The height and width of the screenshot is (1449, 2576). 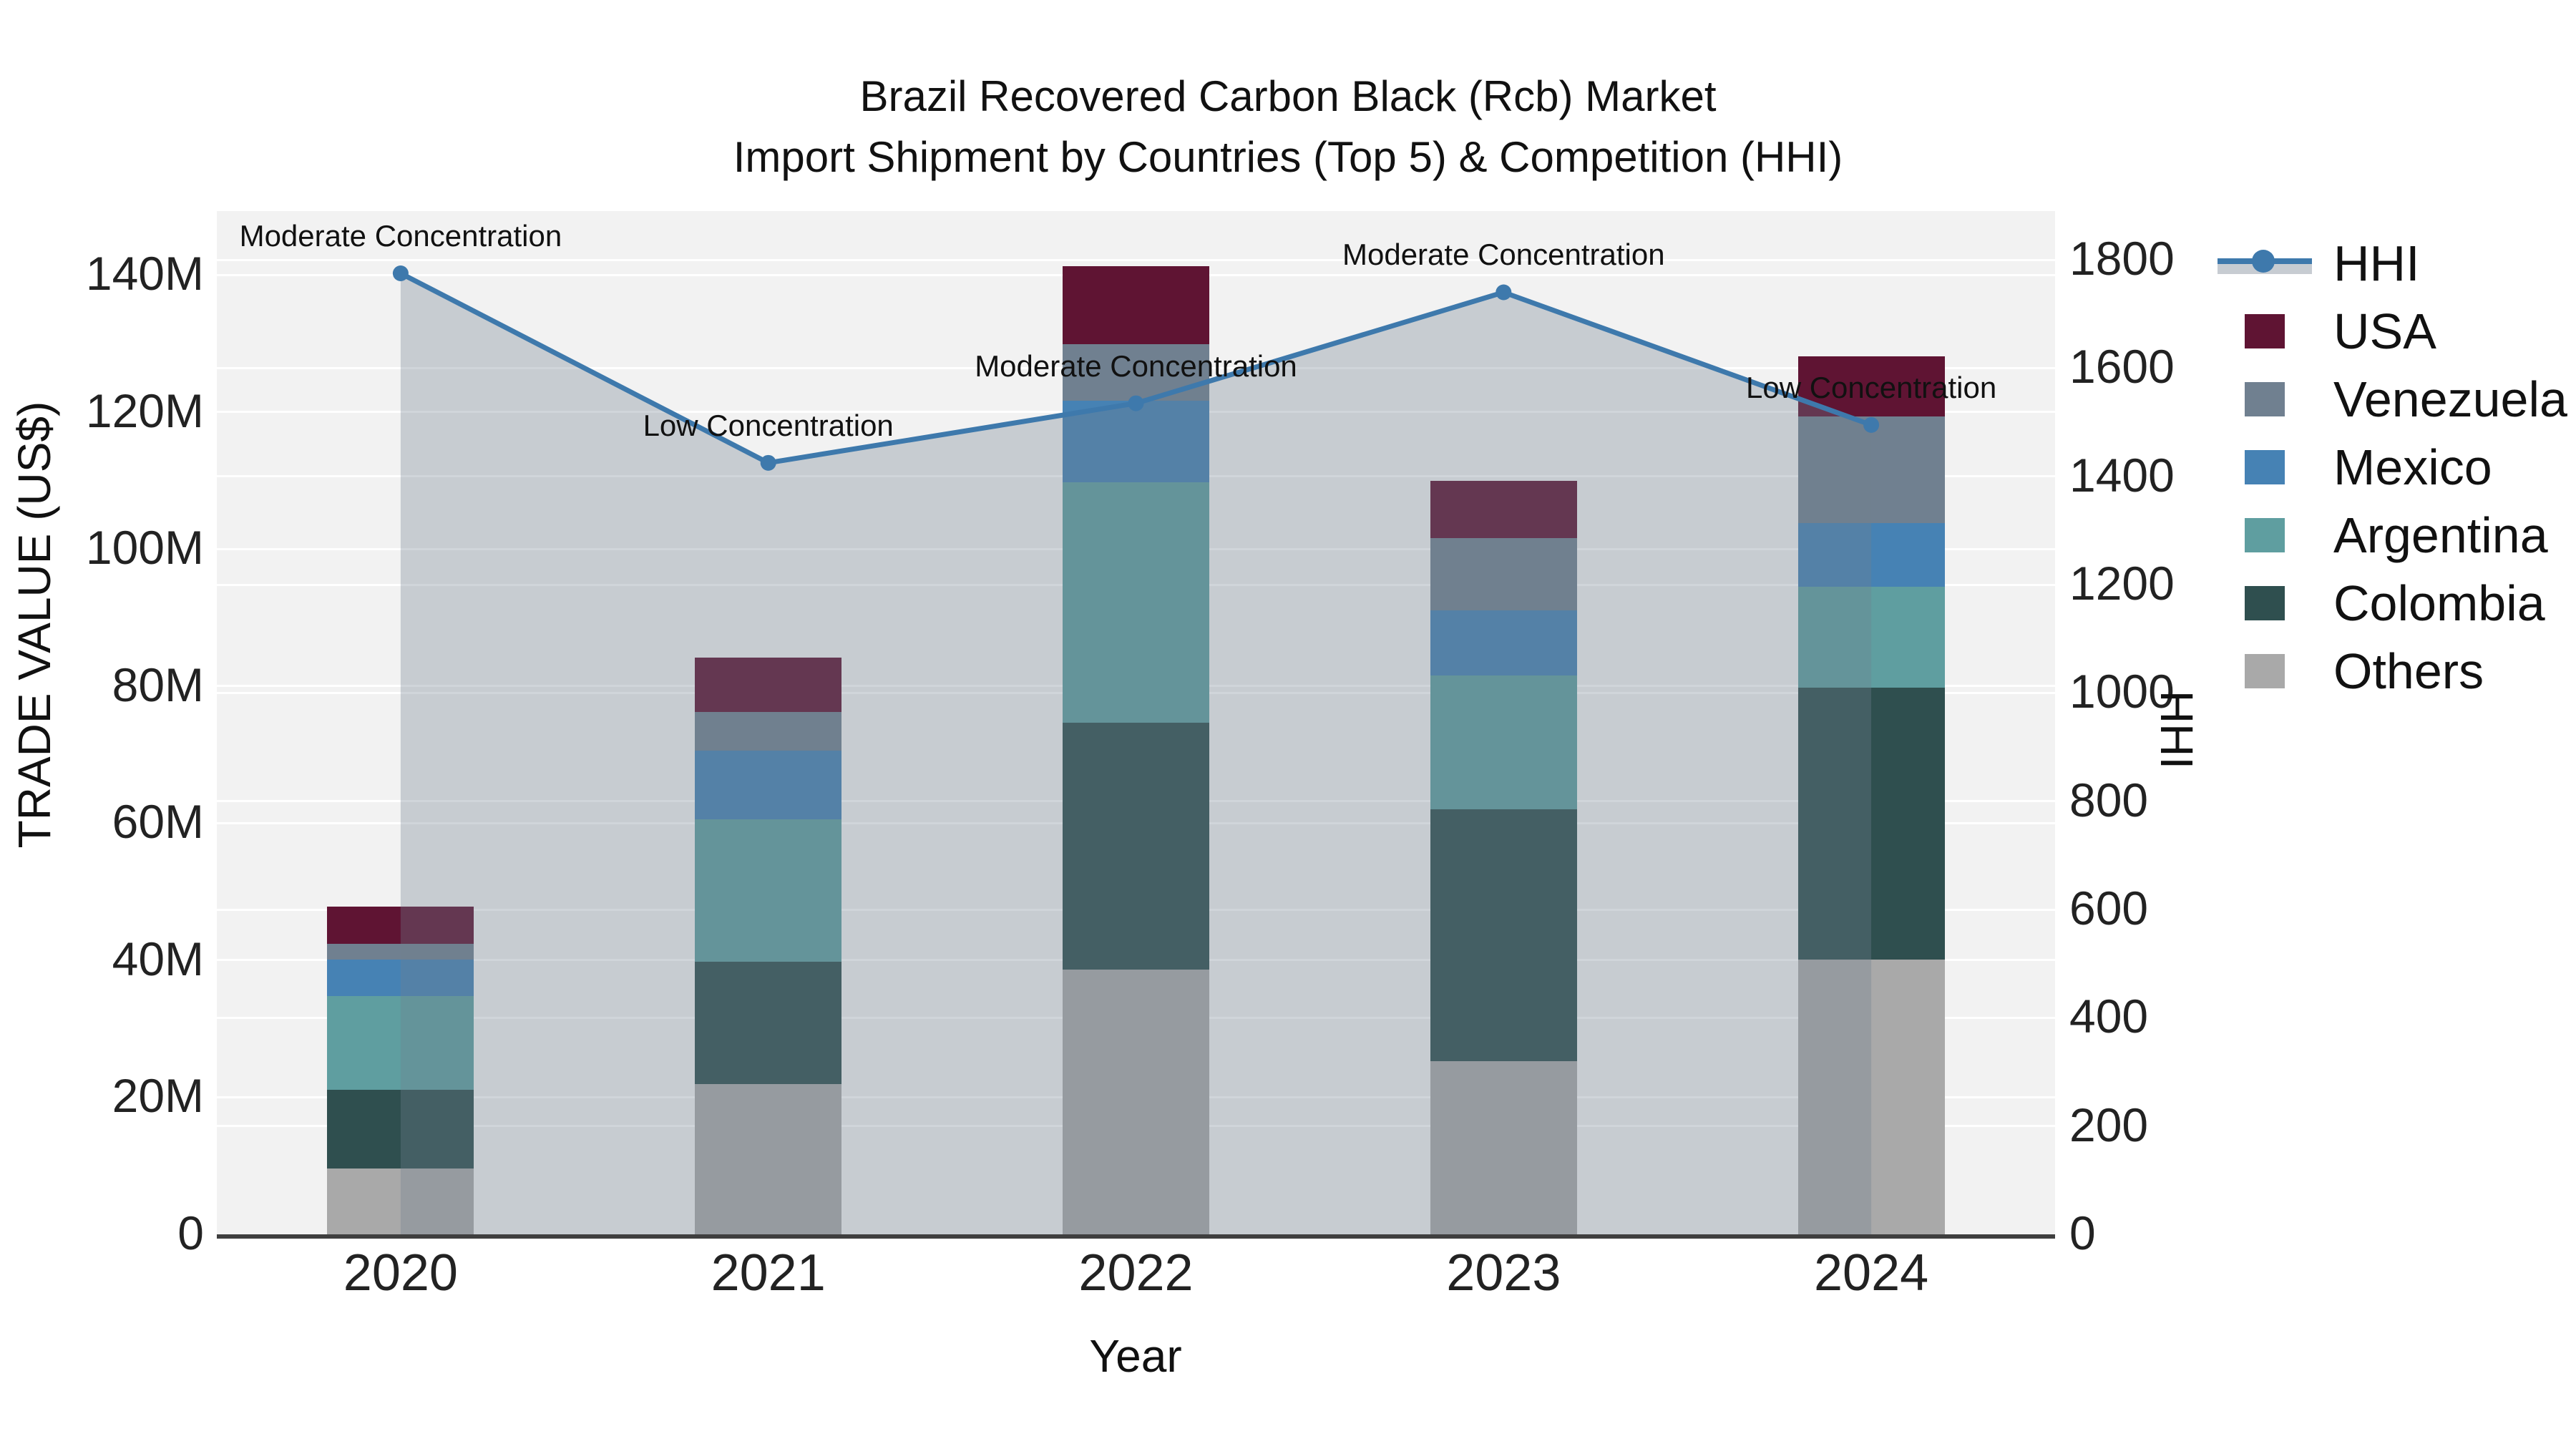 What do you see at coordinates (769, 1023) in the screenshot?
I see `bar-segment-colombia-2021` at bounding box center [769, 1023].